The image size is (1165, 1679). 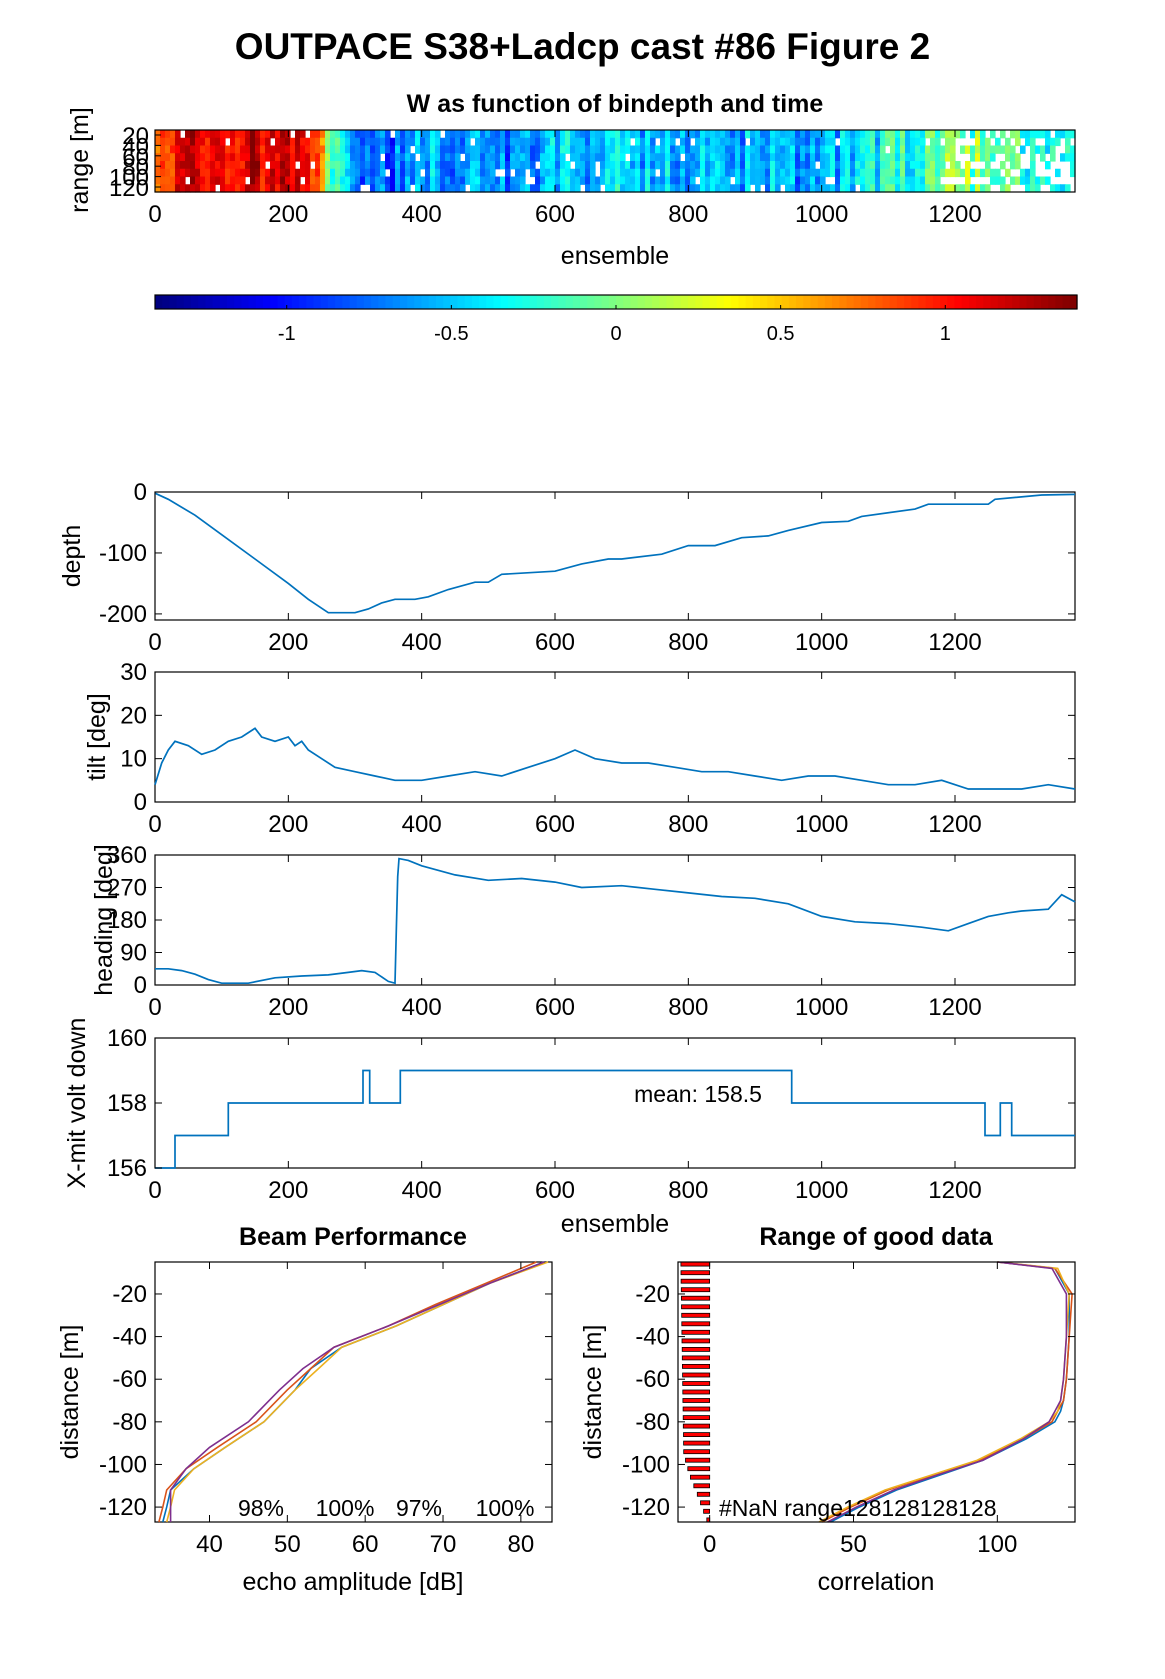 I want to click on heading-xtick-label: 800, so click(x=688, y=1007).